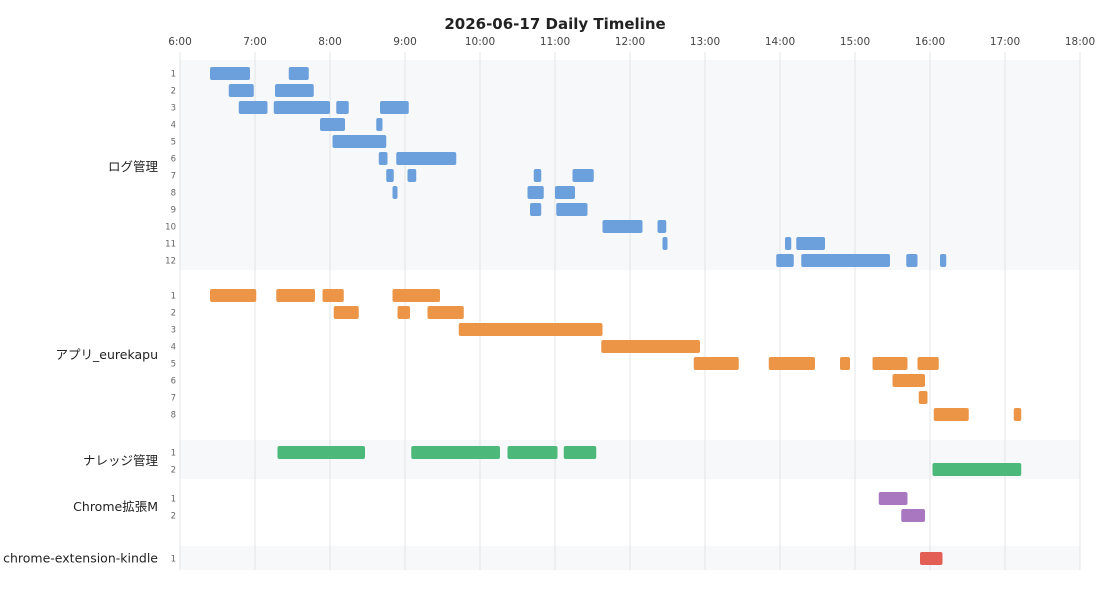  What do you see at coordinates (330, 42) in the screenshot?
I see `x-tick-label: 8:00` at bounding box center [330, 42].